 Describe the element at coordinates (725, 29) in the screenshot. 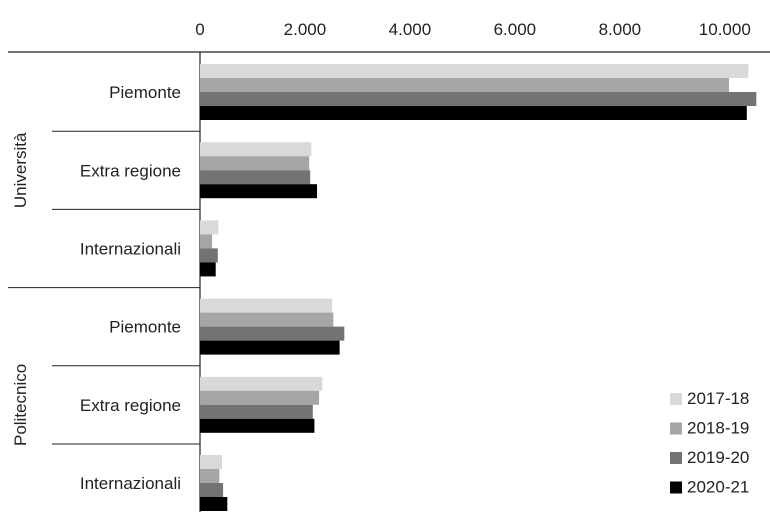

I see `x-tick-label: 10.000` at that location.